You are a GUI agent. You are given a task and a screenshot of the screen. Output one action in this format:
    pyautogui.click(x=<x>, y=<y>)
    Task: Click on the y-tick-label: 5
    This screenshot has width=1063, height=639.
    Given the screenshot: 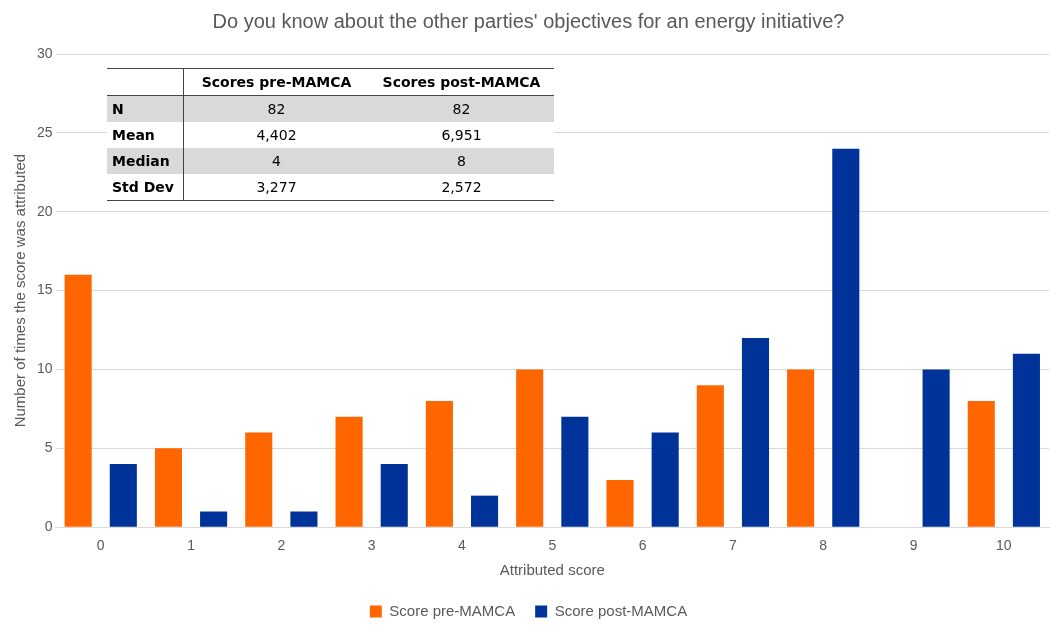 What is the action you would take?
    pyautogui.click(x=48, y=447)
    